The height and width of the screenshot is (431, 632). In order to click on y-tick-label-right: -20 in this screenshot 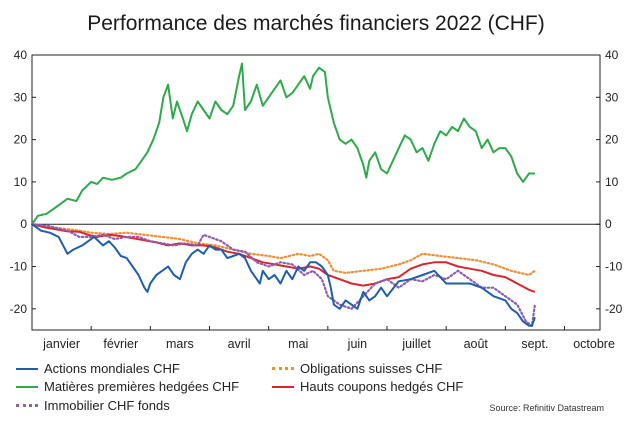, I will do `click(614, 309)`.